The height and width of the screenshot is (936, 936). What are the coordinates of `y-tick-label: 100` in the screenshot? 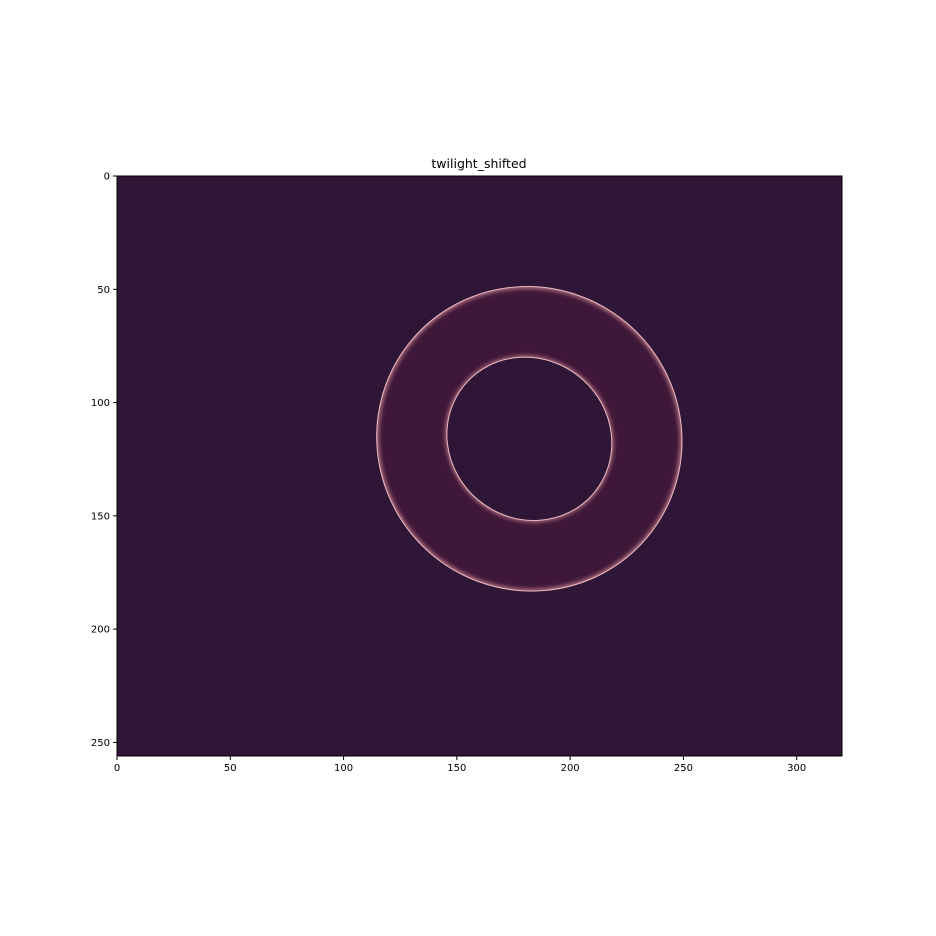 It's located at (100, 403).